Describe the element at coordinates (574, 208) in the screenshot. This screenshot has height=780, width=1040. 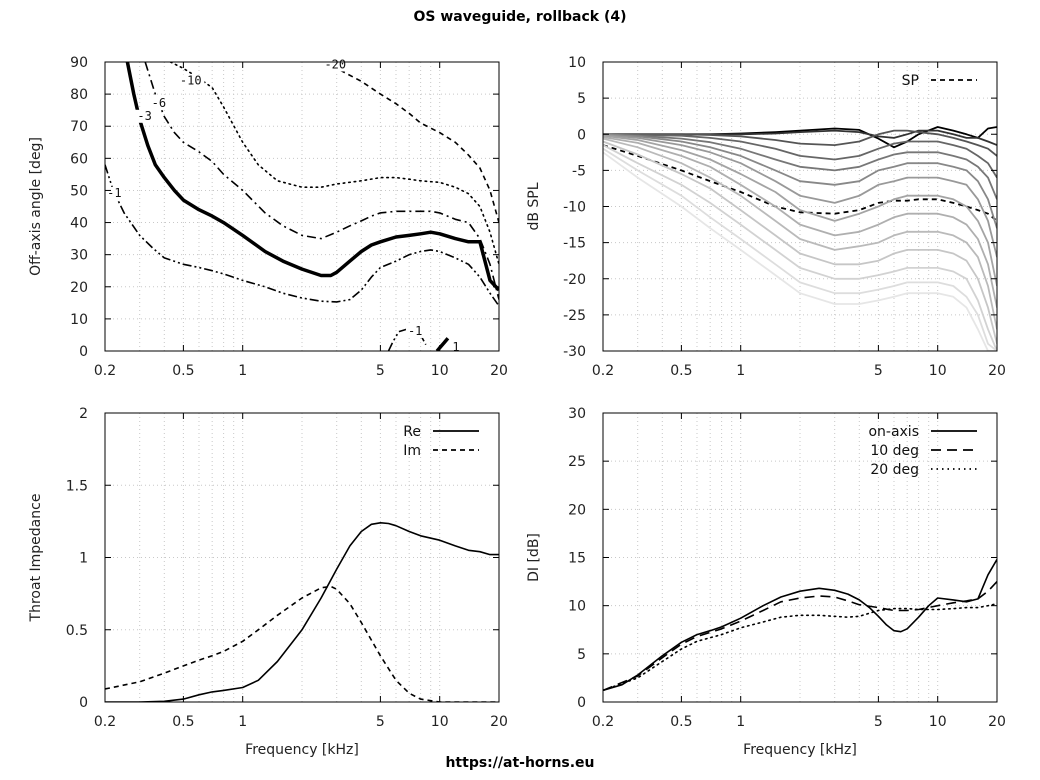
I see `y-tick-label: -10` at that location.